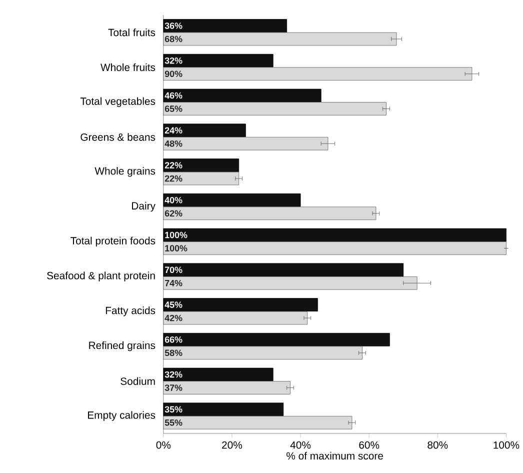  What do you see at coordinates (173, 143) in the screenshot?
I see `data-label: 48%` at bounding box center [173, 143].